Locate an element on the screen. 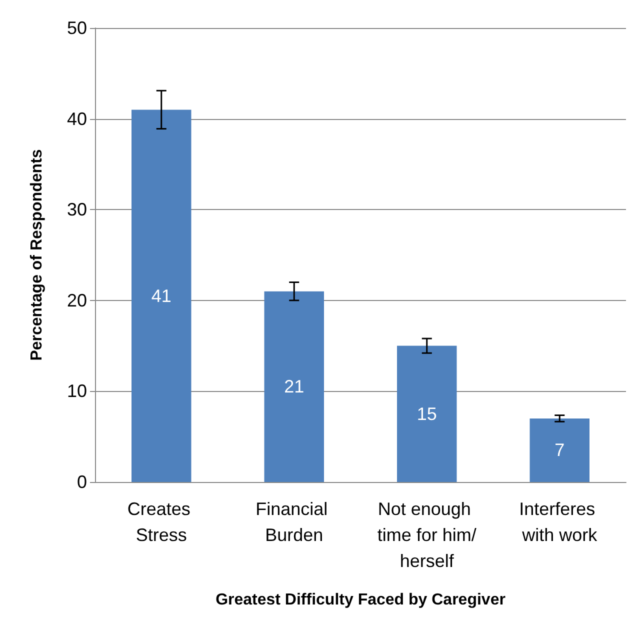 This screenshot has height=644, width=644. data-label: 15 is located at coordinates (426, 414).